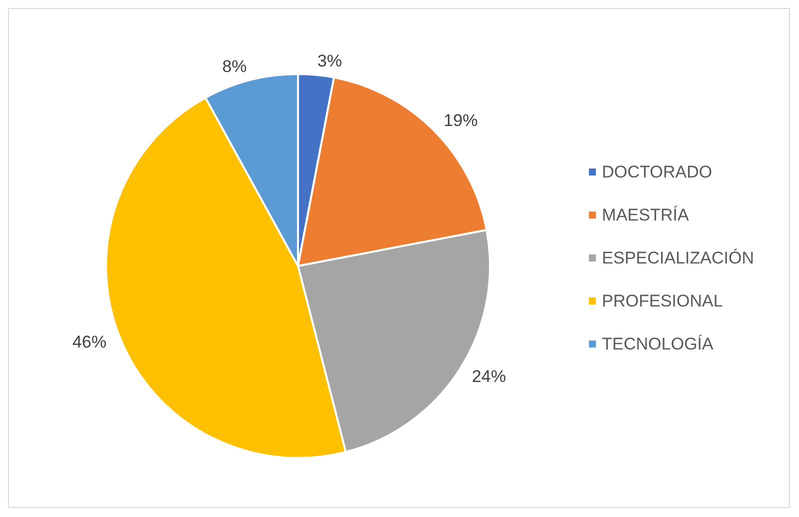  What do you see at coordinates (646, 215) in the screenshot?
I see `legend-label: MAESTRÍA` at bounding box center [646, 215].